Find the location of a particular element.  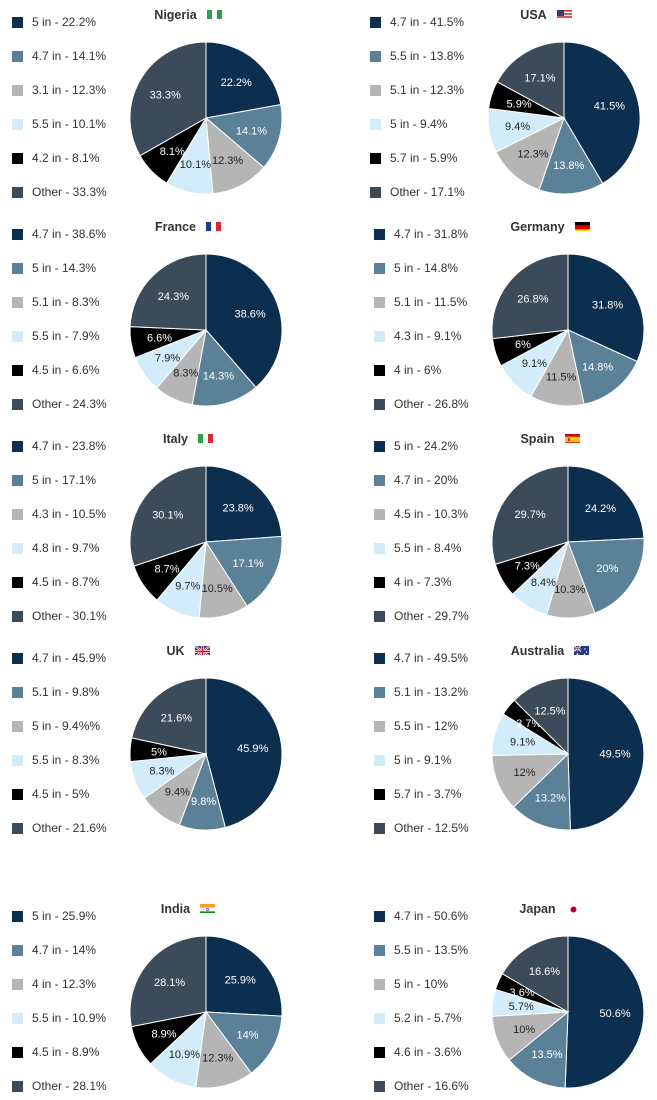

pie-chart: 49.5%13.2%12%9.1%3.7%12.5% is located at coordinates (568, 754).